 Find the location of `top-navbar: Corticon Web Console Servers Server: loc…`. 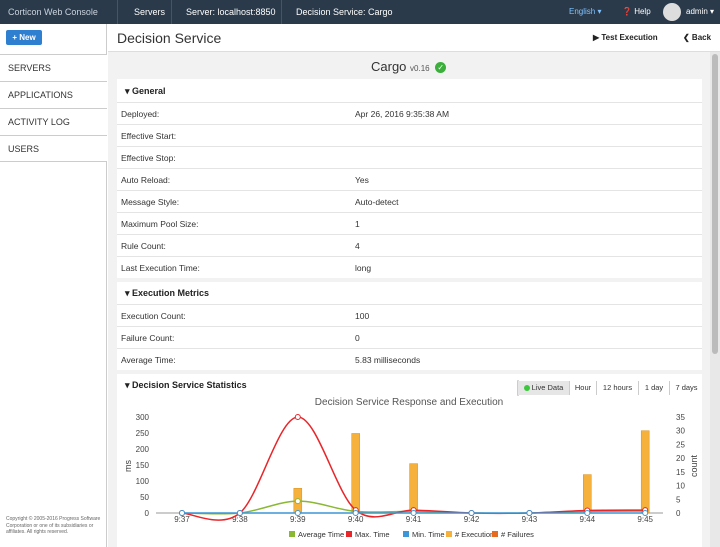

top-navbar: Corticon Web Console Servers Server: loc… is located at coordinates (360, 12).